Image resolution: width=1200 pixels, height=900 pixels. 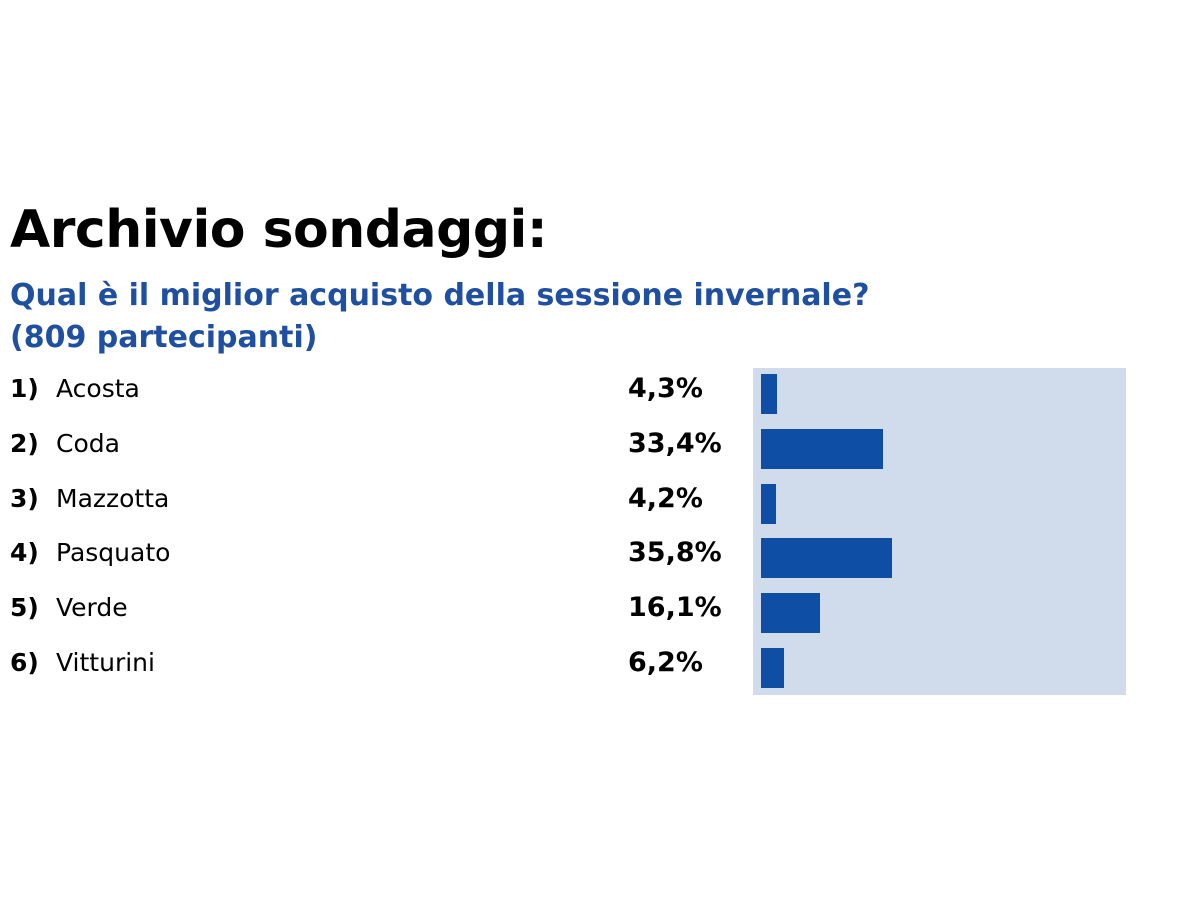 I want to click on vote-percentage: 33,4%, so click(x=675, y=443).